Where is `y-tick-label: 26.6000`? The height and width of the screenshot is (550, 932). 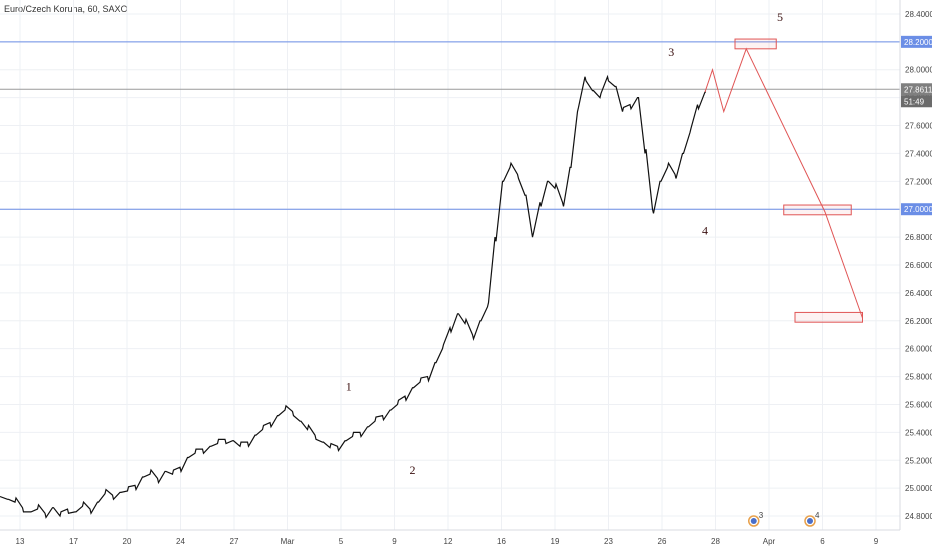 y-tick-label: 26.6000 is located at coordinates (918, 265).